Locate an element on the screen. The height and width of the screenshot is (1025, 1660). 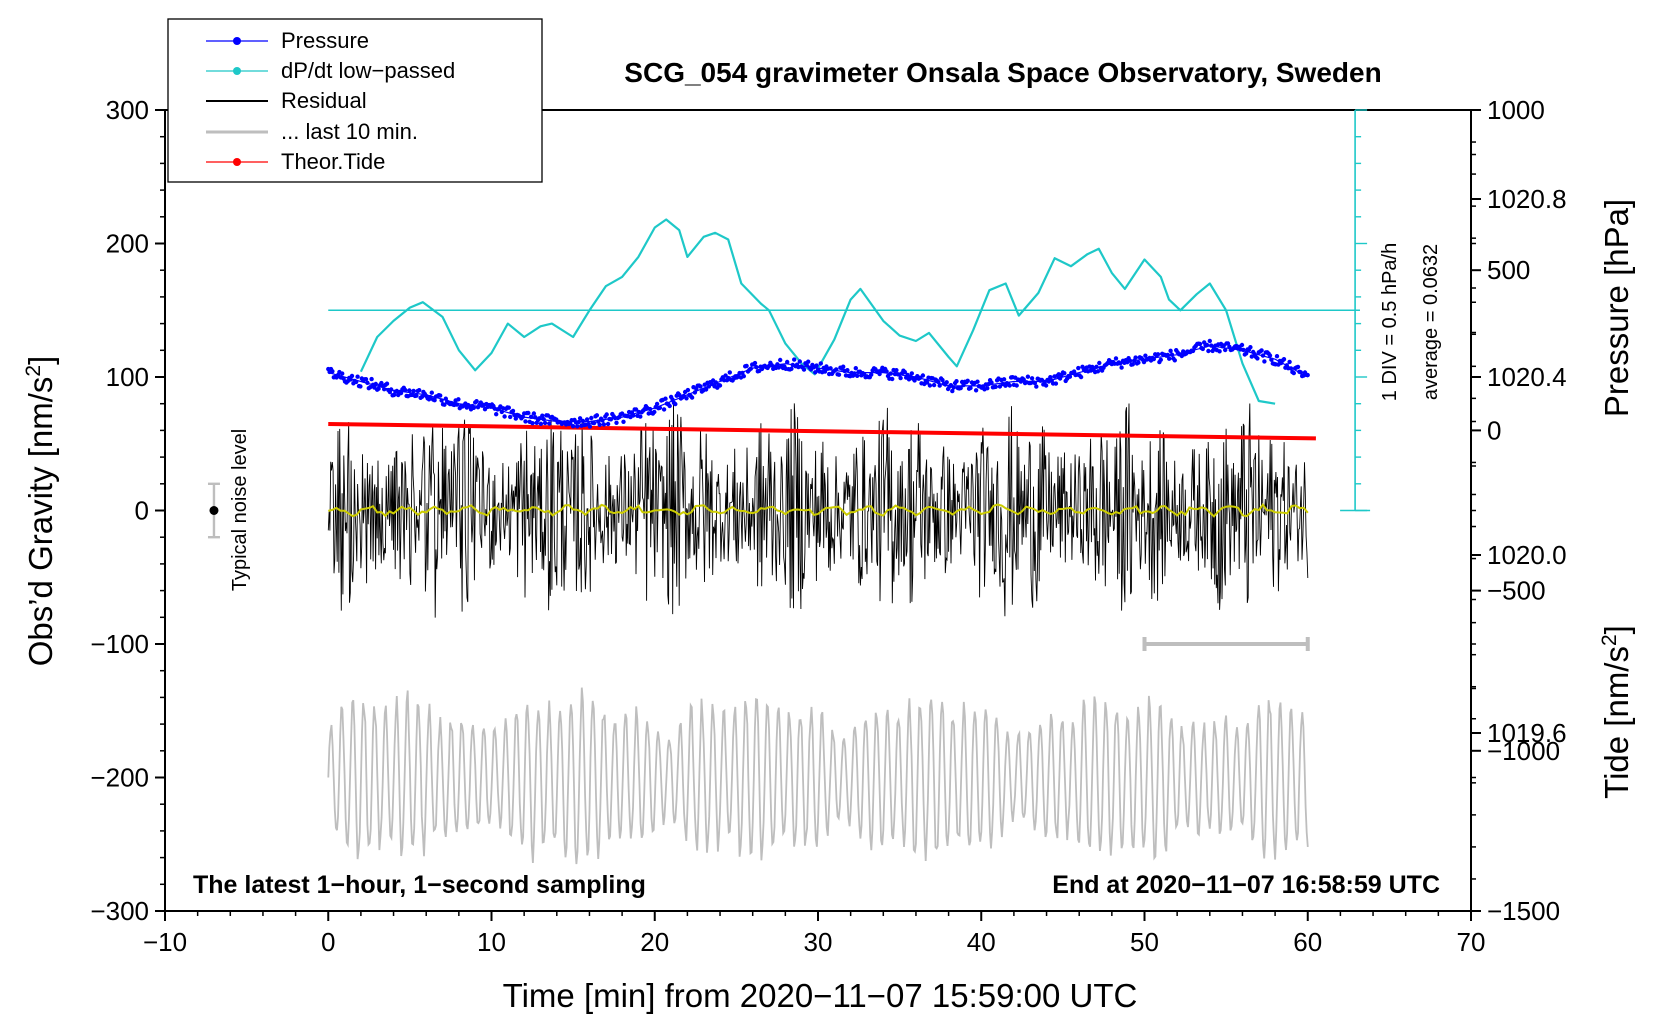
average-label: average = 0.0632 is located at coordinates (1431, 322).